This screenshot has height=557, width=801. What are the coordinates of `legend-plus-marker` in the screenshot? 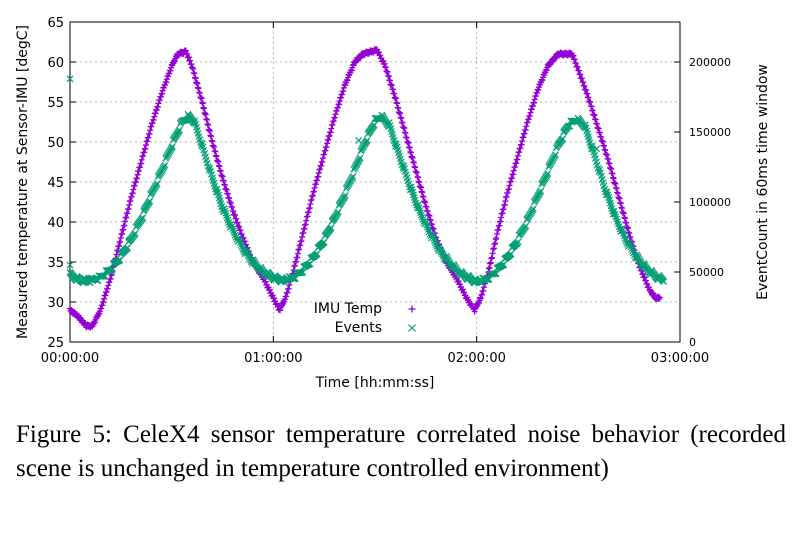 It's located at (412, 309).